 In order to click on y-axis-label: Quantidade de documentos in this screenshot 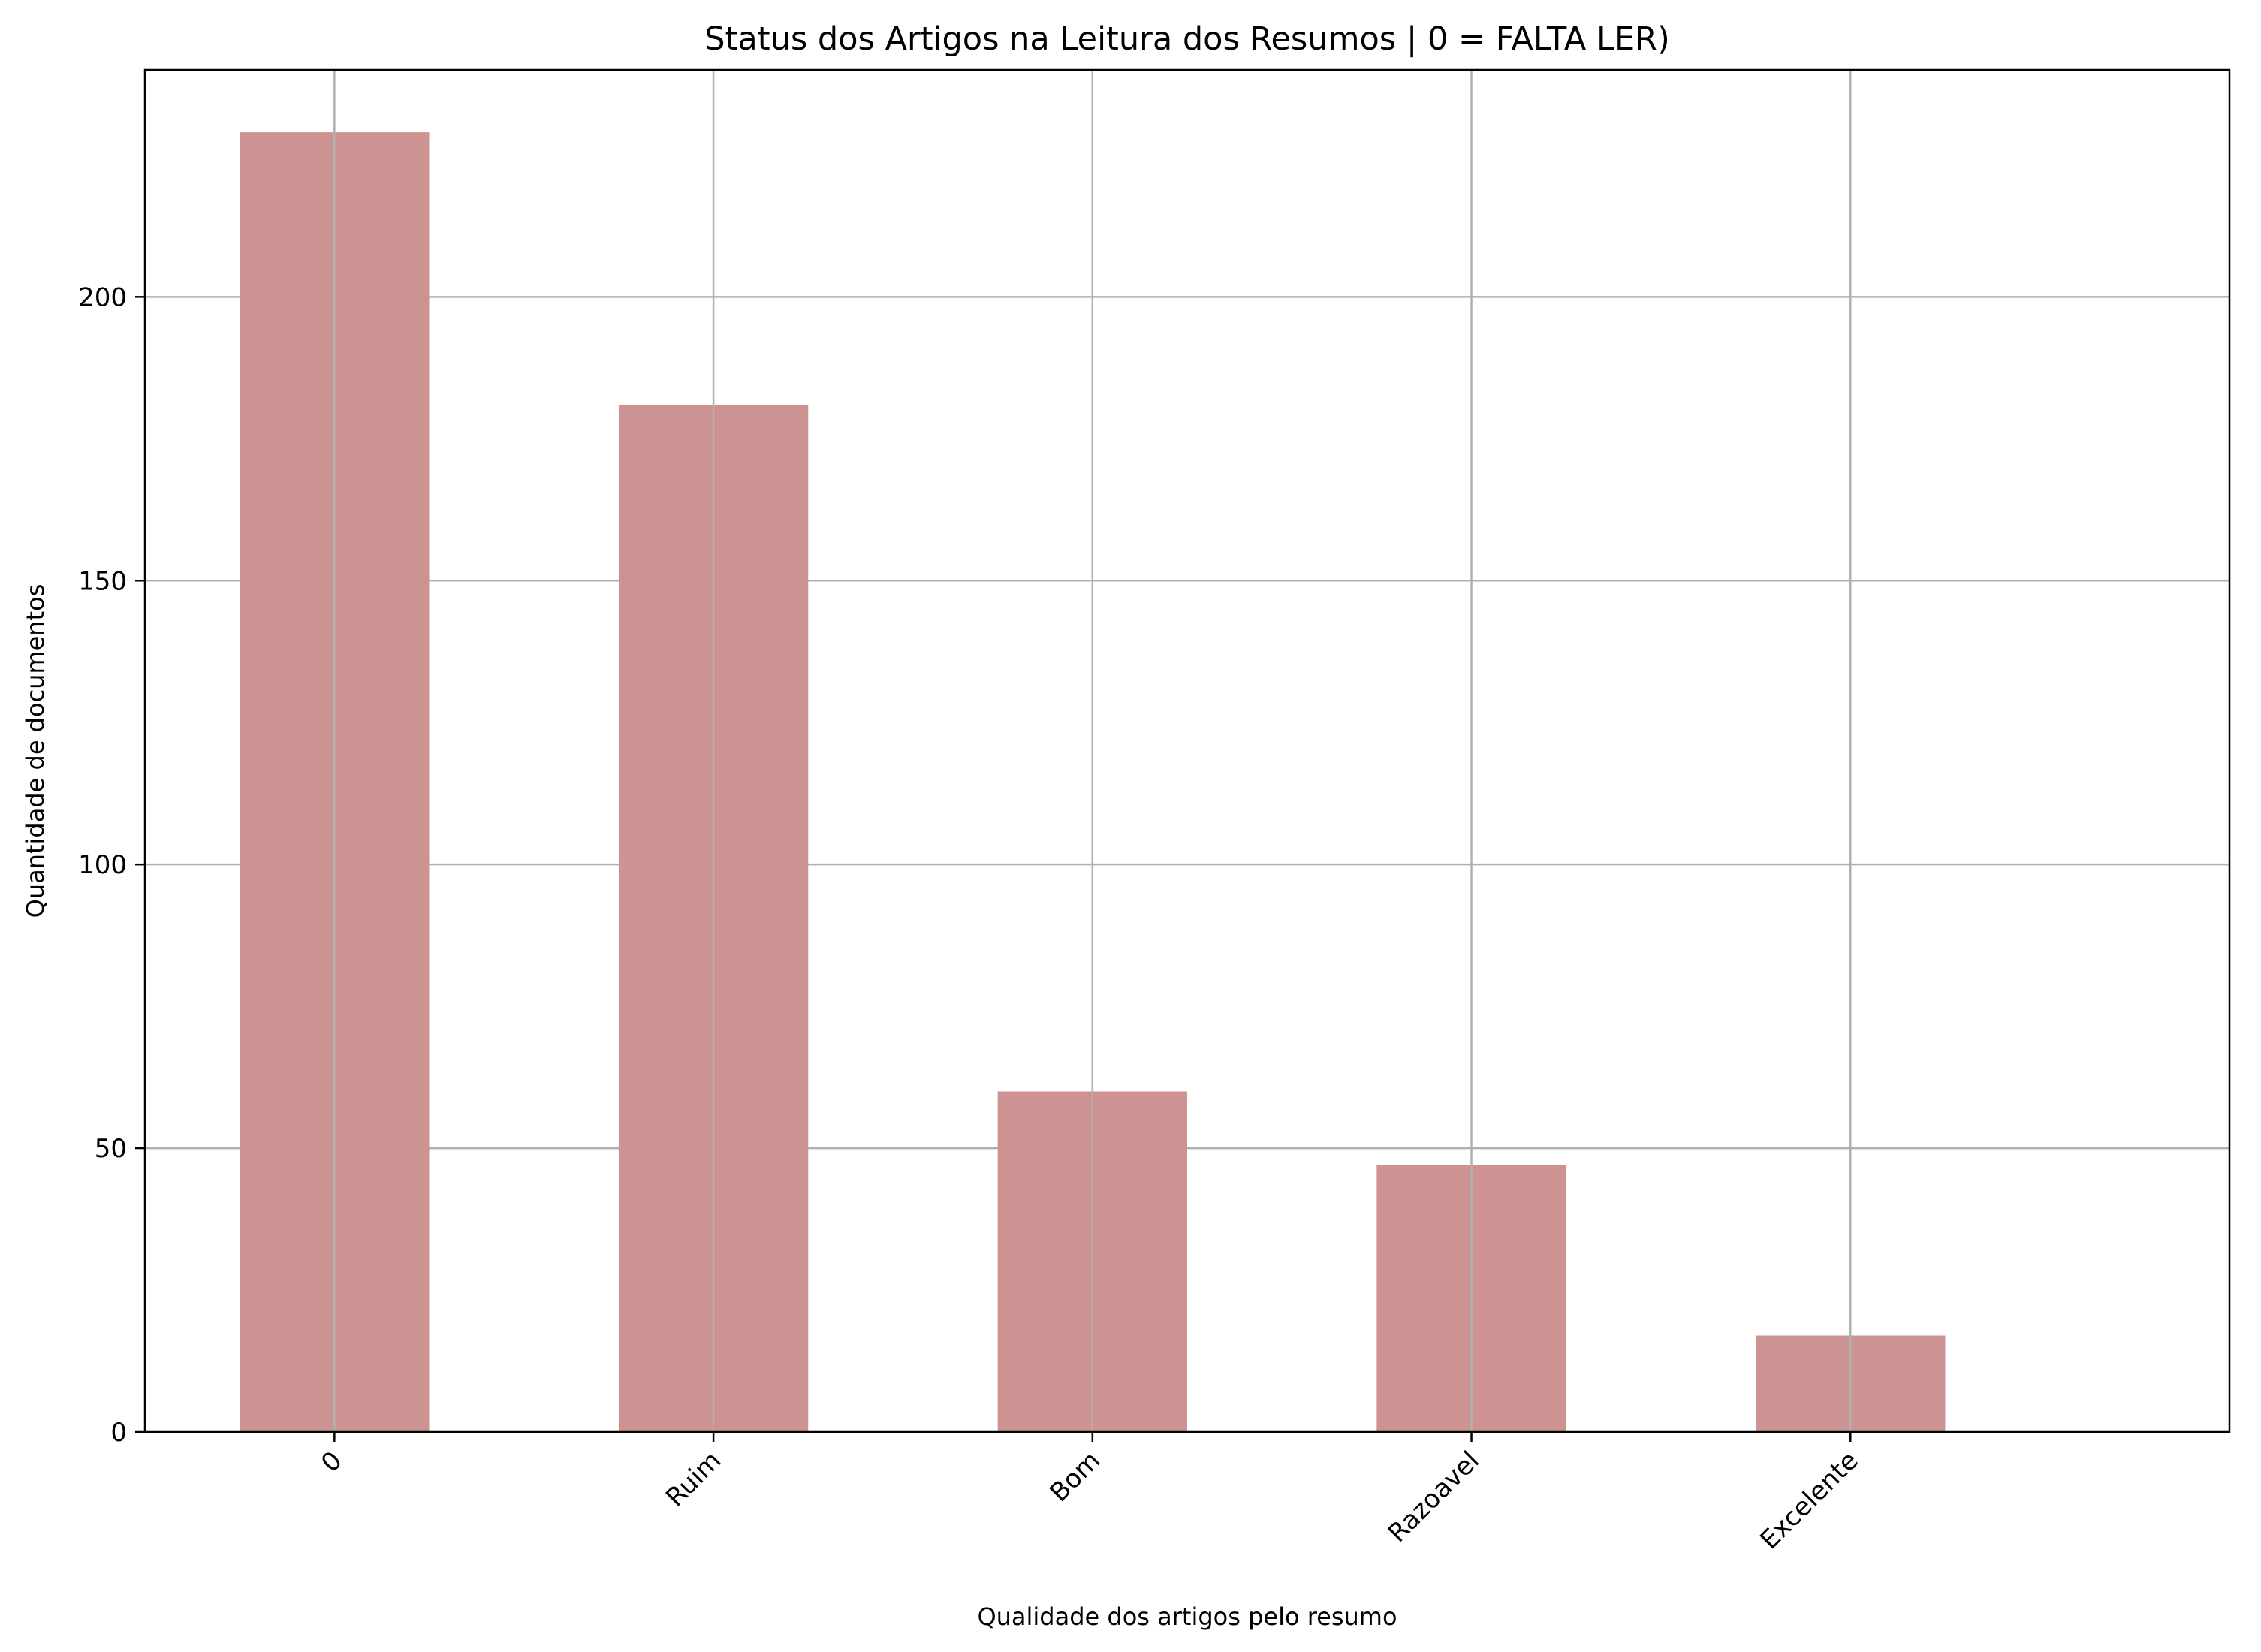, I will do `click(35, 751)`.